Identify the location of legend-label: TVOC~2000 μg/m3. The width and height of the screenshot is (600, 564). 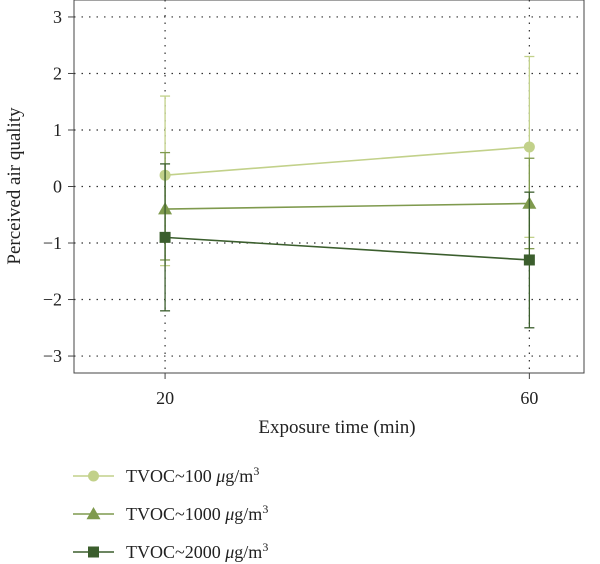
(197, 551).